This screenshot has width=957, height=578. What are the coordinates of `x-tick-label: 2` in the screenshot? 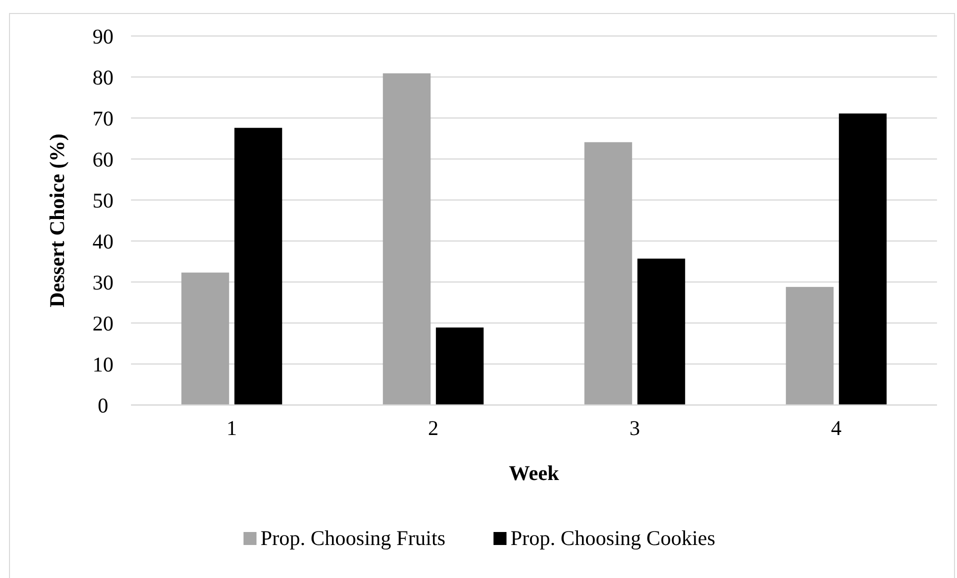 It's located at (433, 428).